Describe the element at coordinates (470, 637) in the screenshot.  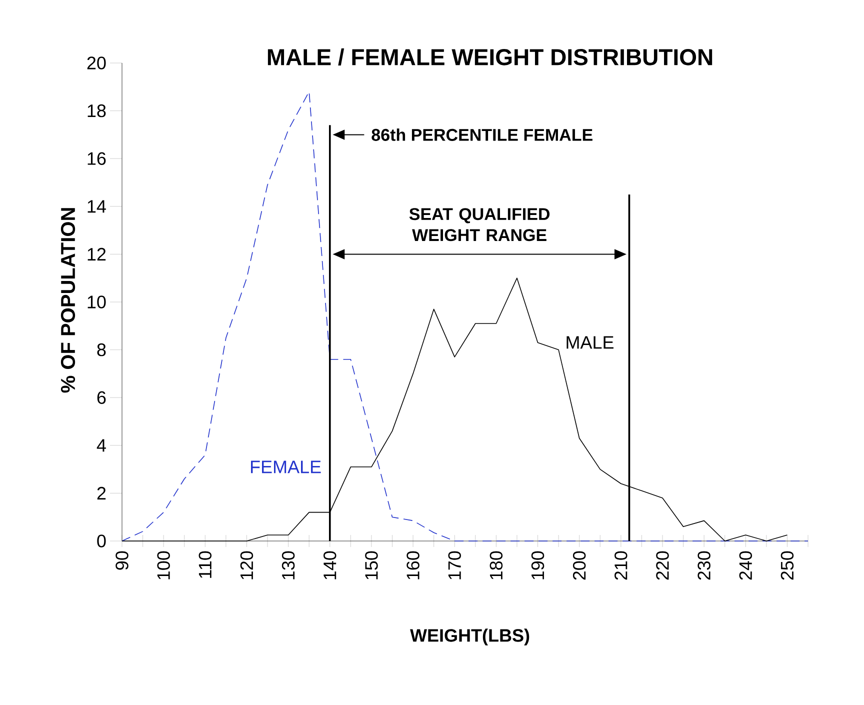
I see `x-axis-title: WEIGHT(LBS)` at that location.